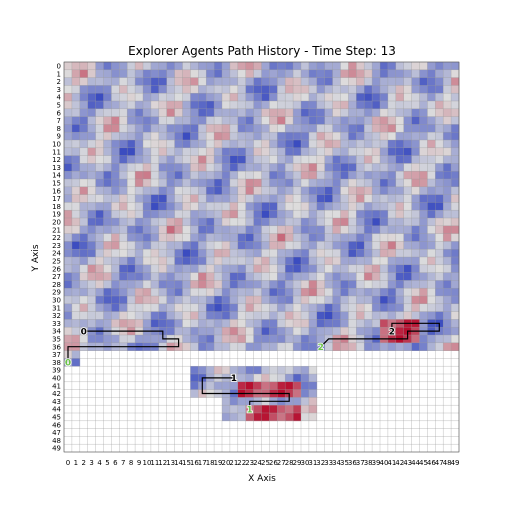  What do you see at coordinates (249, 463) in the screenshot?
I see `x-tick-label: 23` at bounding box center [249, 463].